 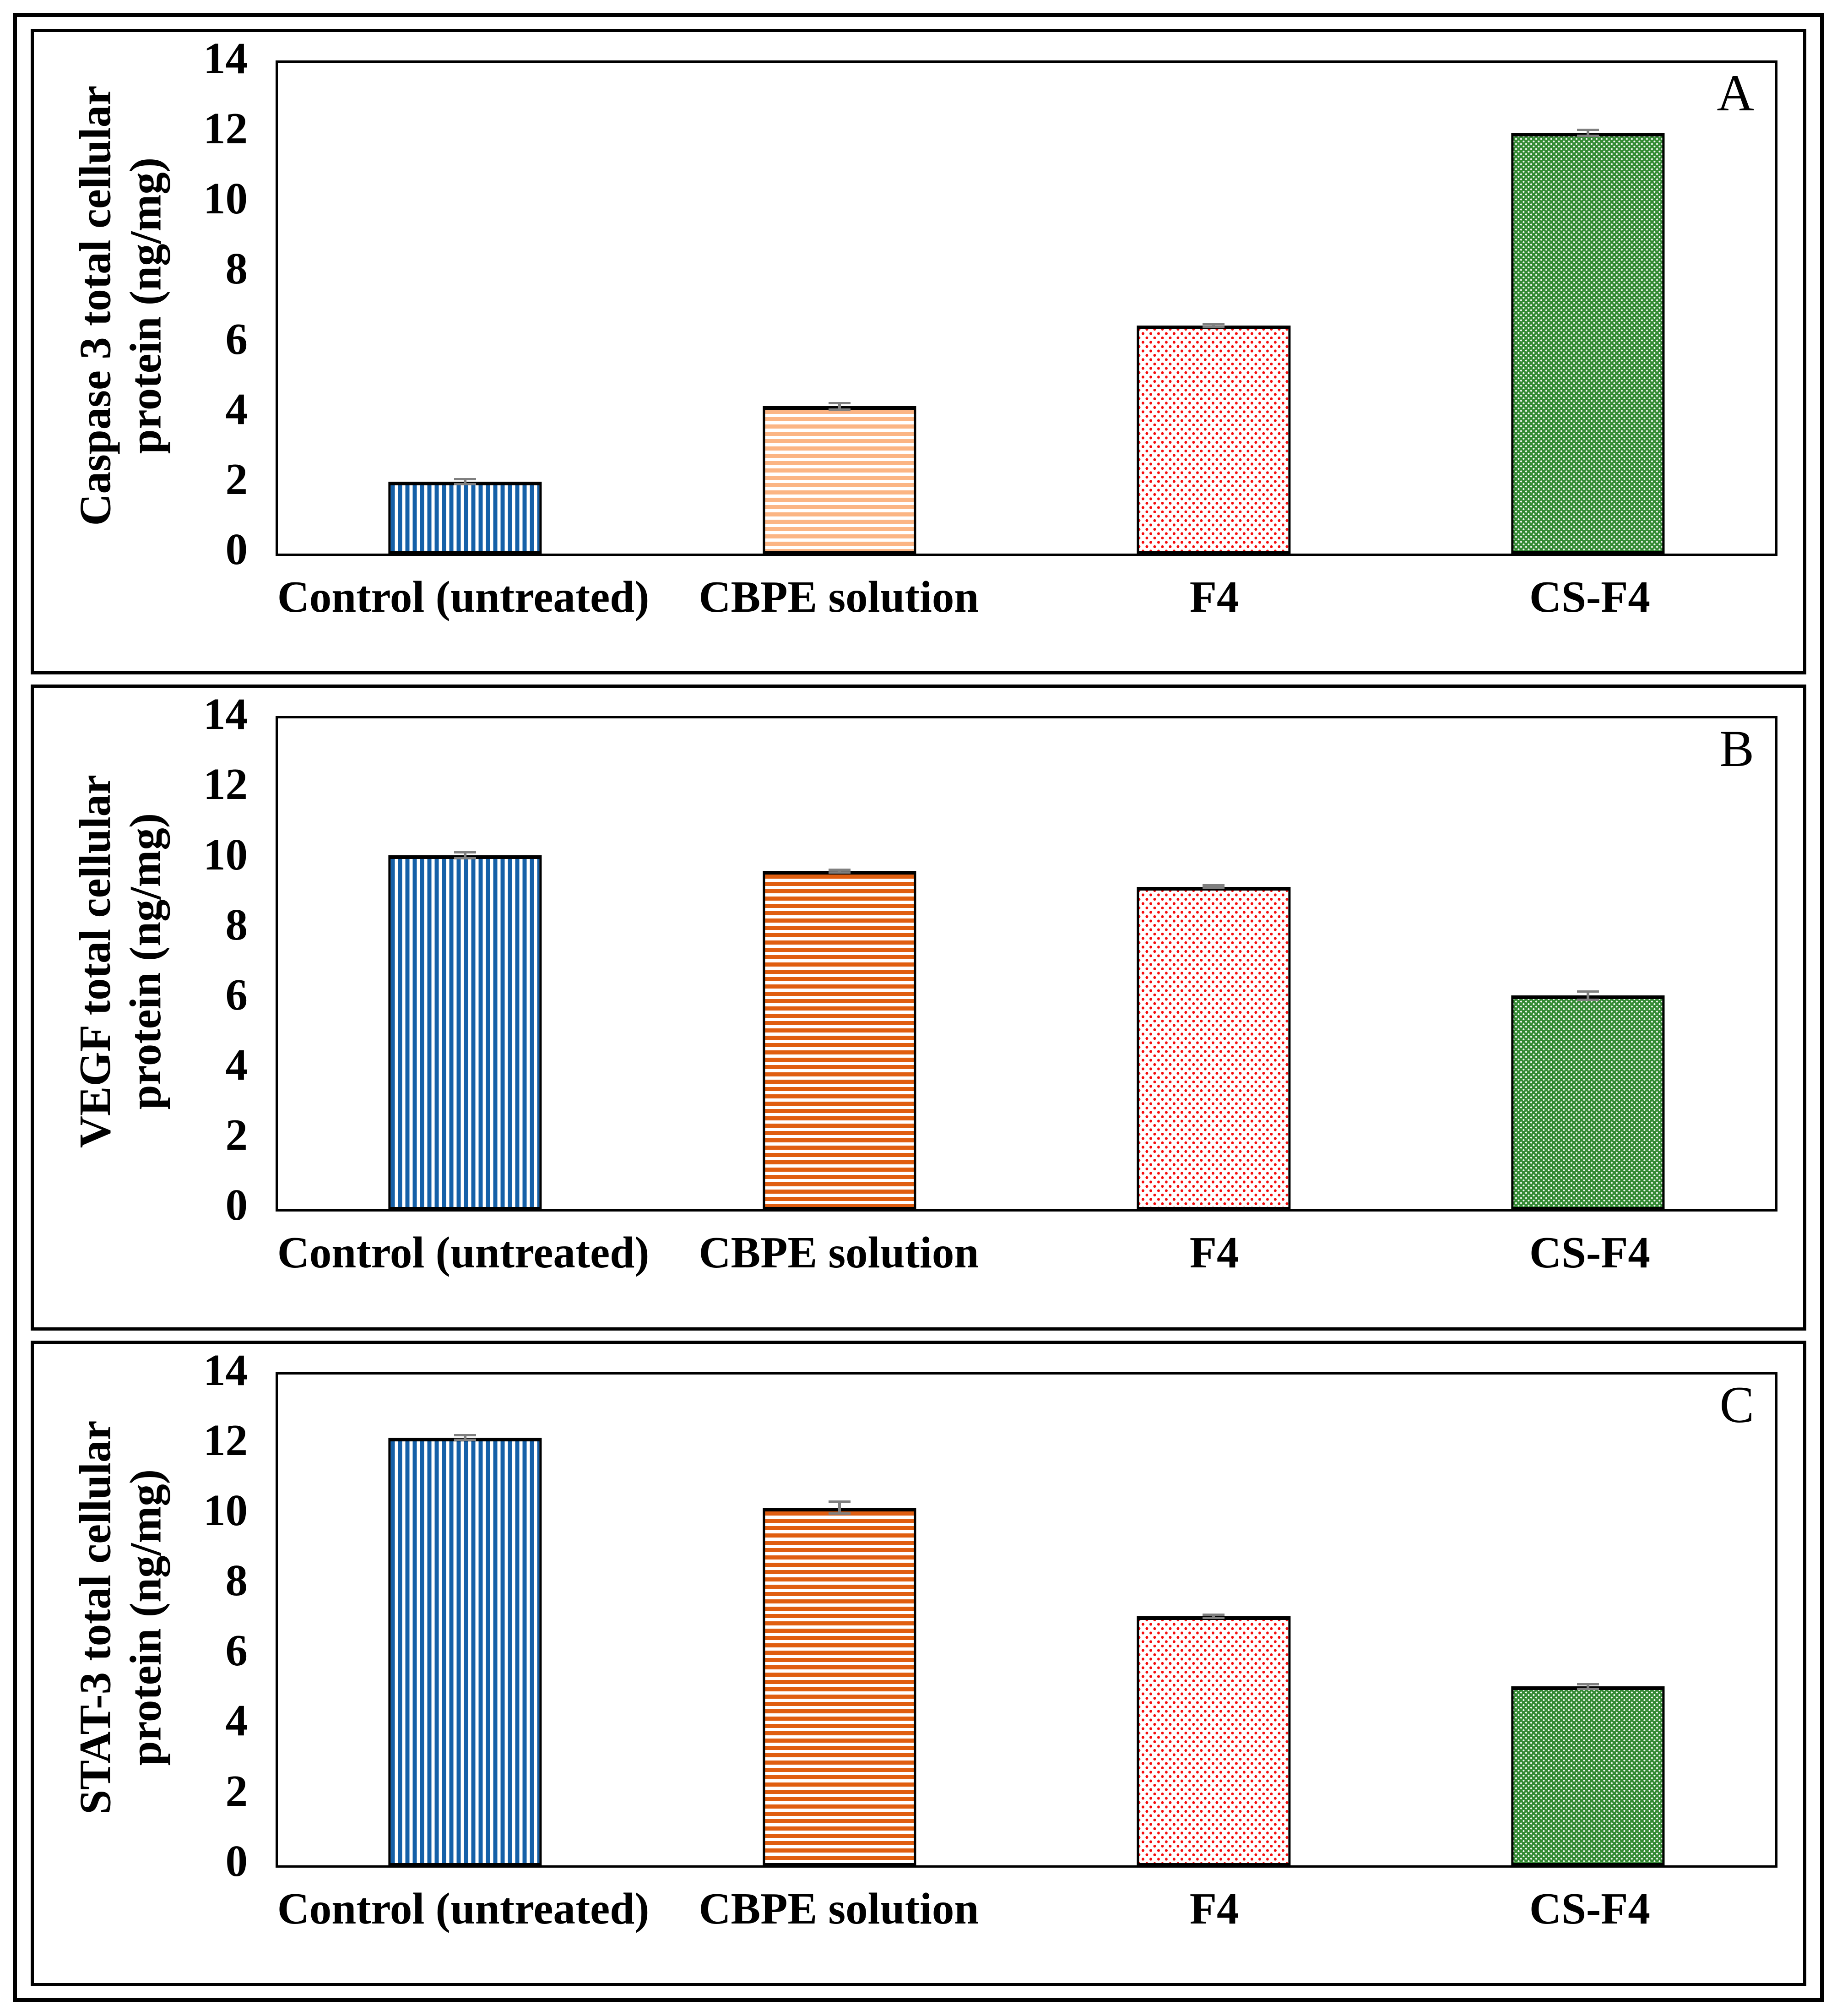 What do you see at coordinates (1736, 1405) in the screenshot?
I see `panel-letter: C` at bounding box center [1736, 1405].